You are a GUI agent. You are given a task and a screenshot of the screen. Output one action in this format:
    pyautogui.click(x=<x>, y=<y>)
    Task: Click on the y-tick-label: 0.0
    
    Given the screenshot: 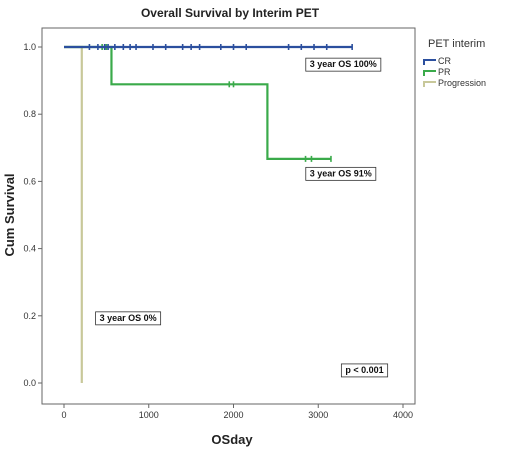 What is the action you would take?
    pyautogui.click(x=29, y=383)
    